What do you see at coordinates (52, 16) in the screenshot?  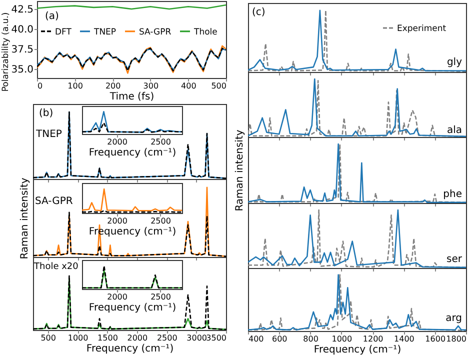 I see `annotation: (a)` at bounding box center [52, 16].